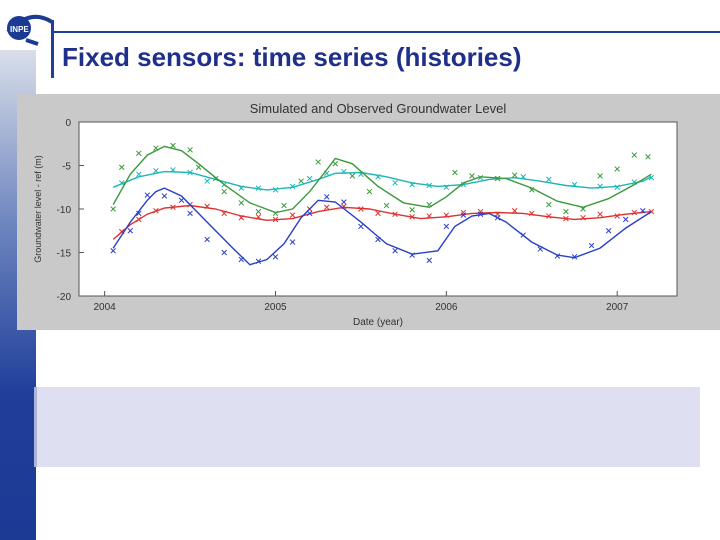 The width and height of the screenshot is (720, 540). Describe the element at coordinates (385, 32) in the screenshot. I see `title-rule-horizontal` at that location.